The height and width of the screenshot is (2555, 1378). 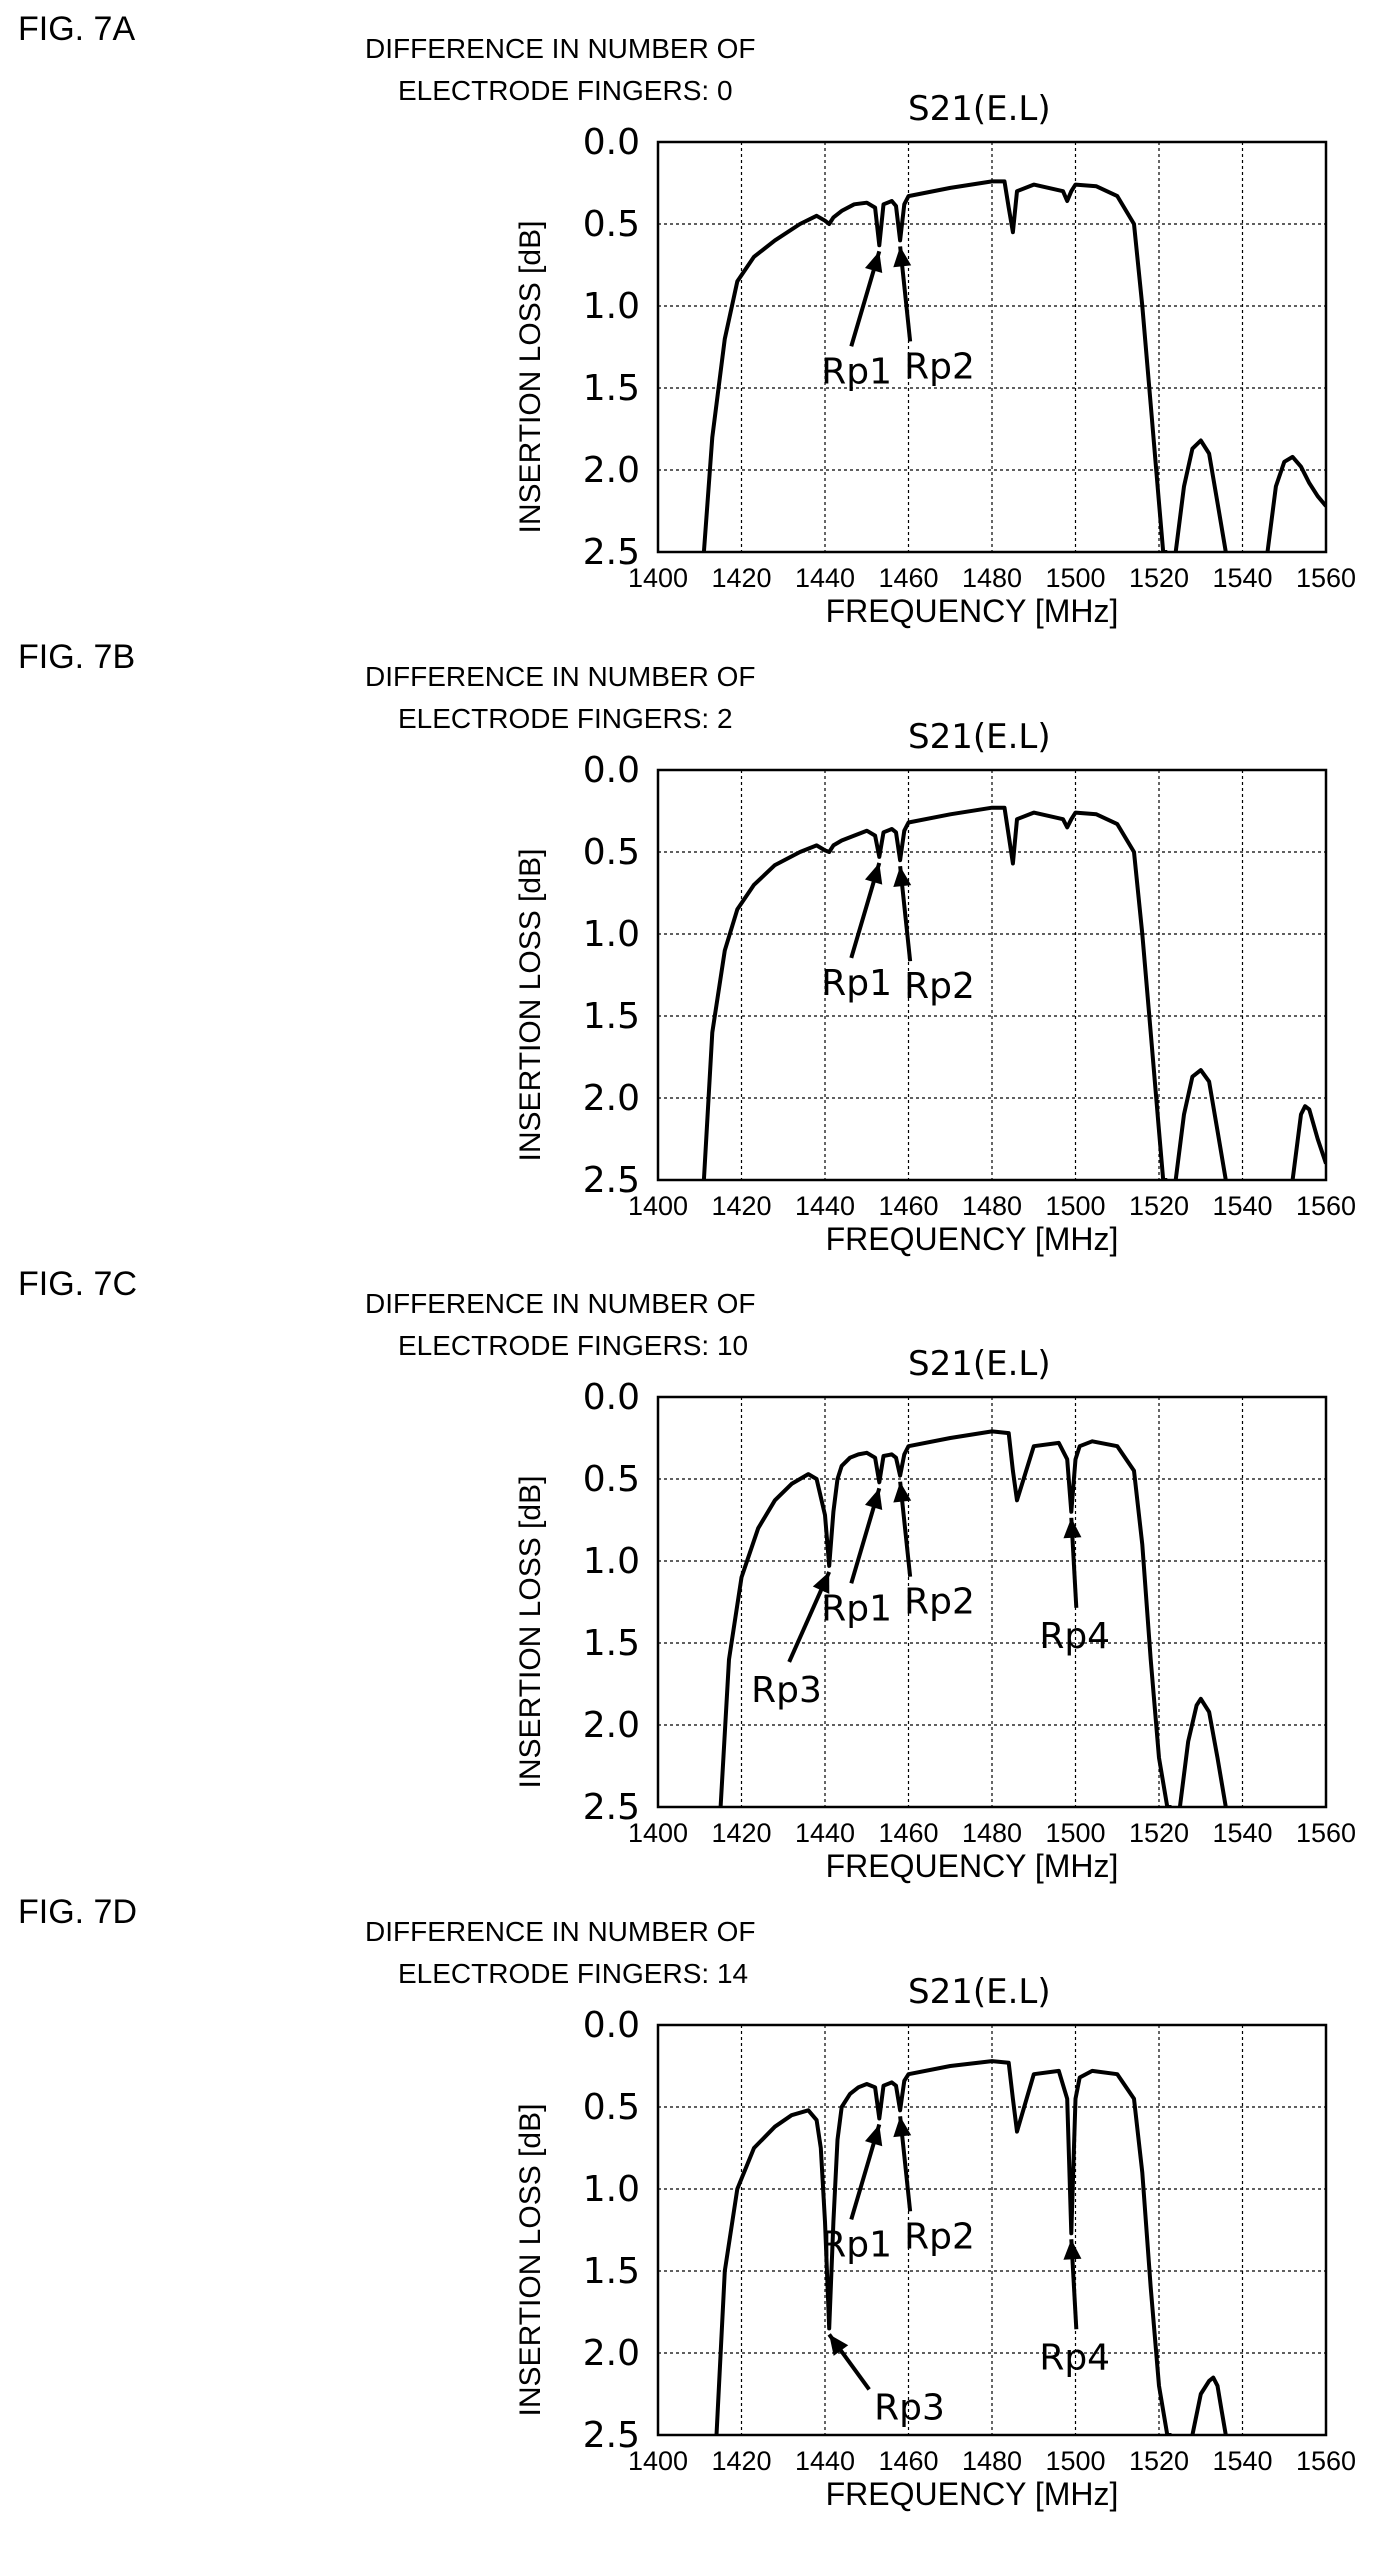 What do you see at coordinates (77, 1912) in the screenshot?
I see `figure-label: FIG. 7D` at bounding box center [77, 1912].